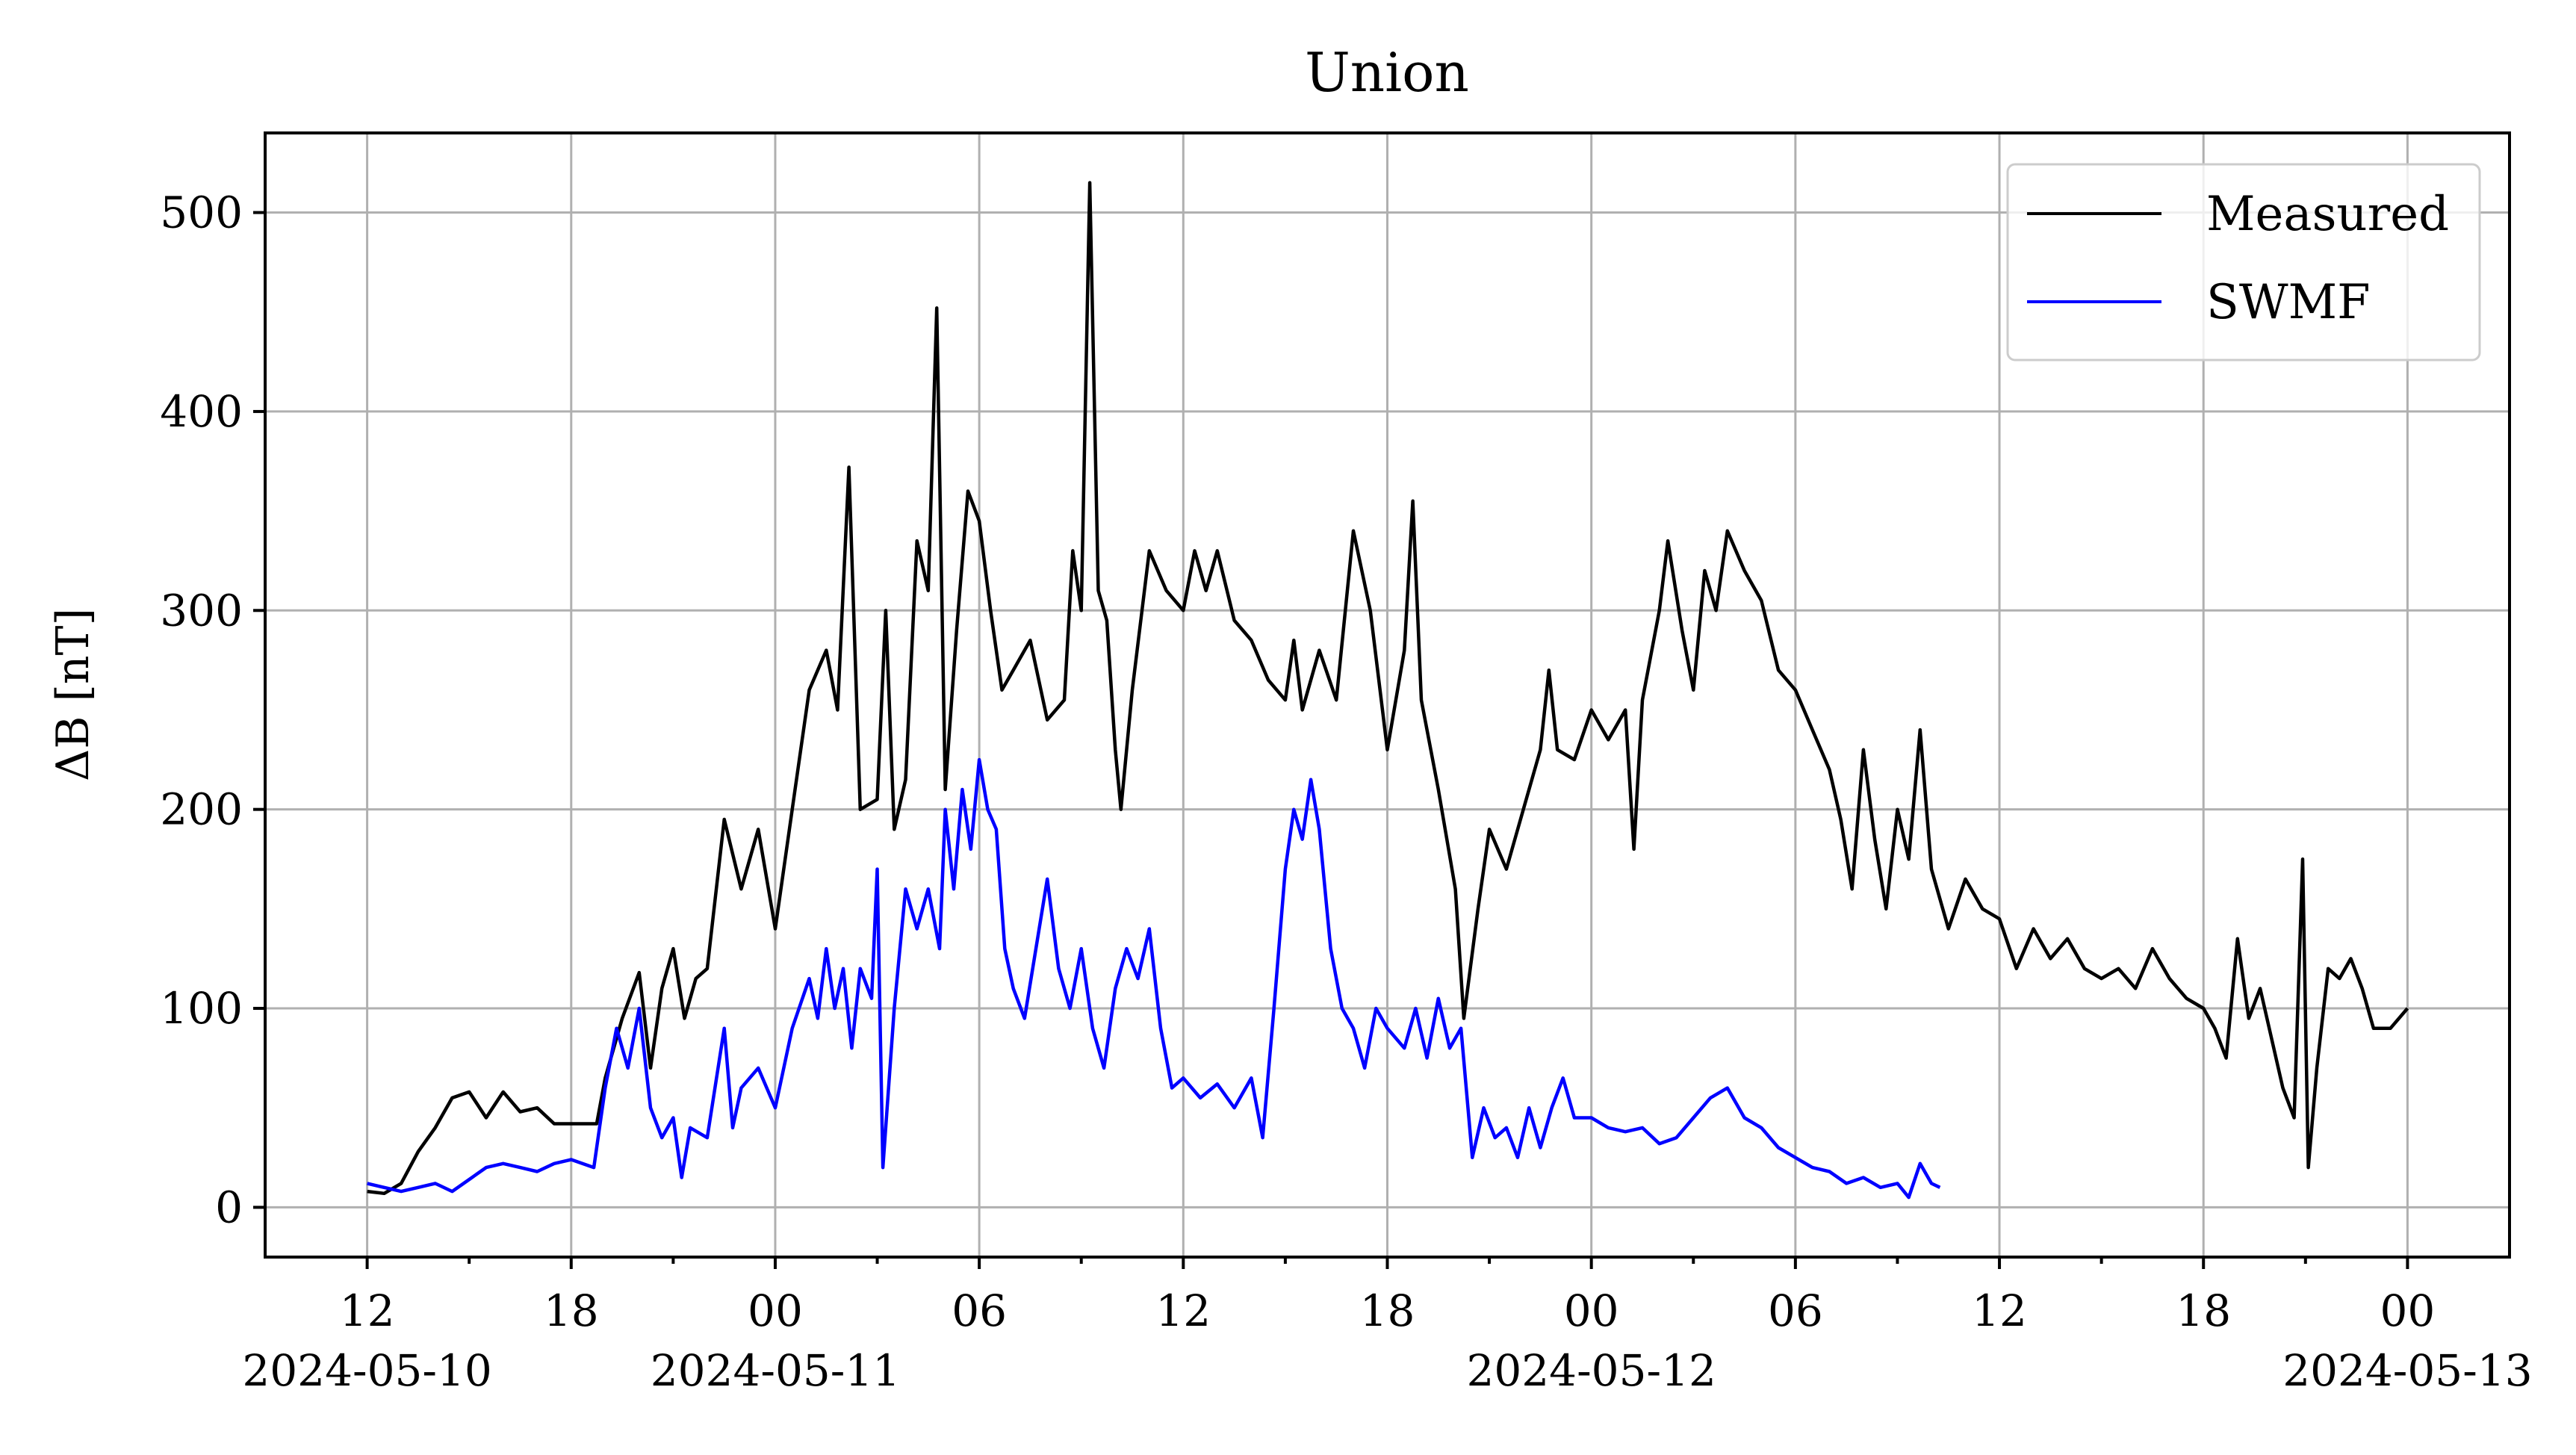 Image resolution: width=2576 pixels, height=1455 pixels. I want to click on x-tick-date-label: 2024-05-13, so click(2407, 1370).